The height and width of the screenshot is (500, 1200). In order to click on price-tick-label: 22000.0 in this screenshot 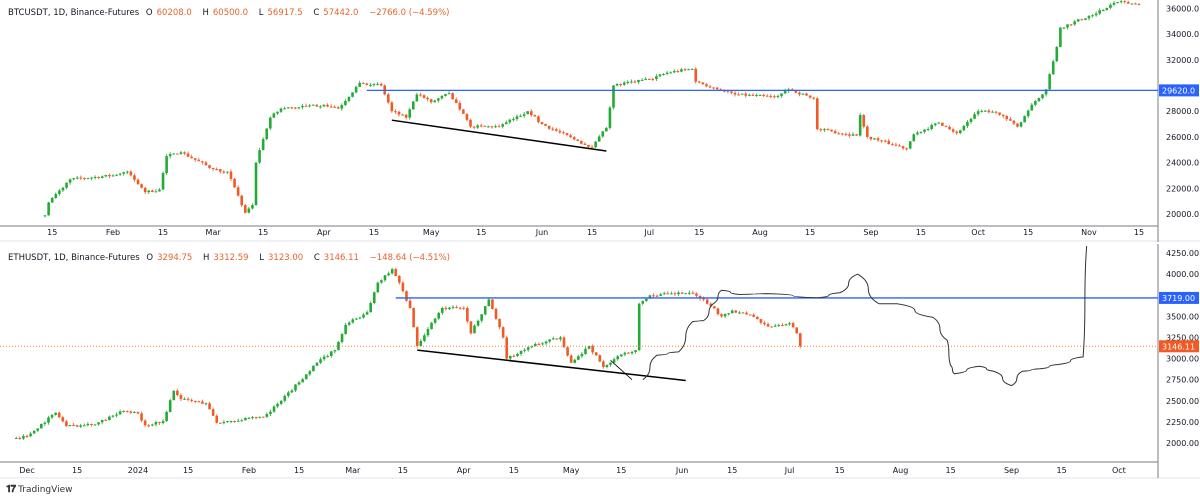, I will do `click(1182, 188)`.